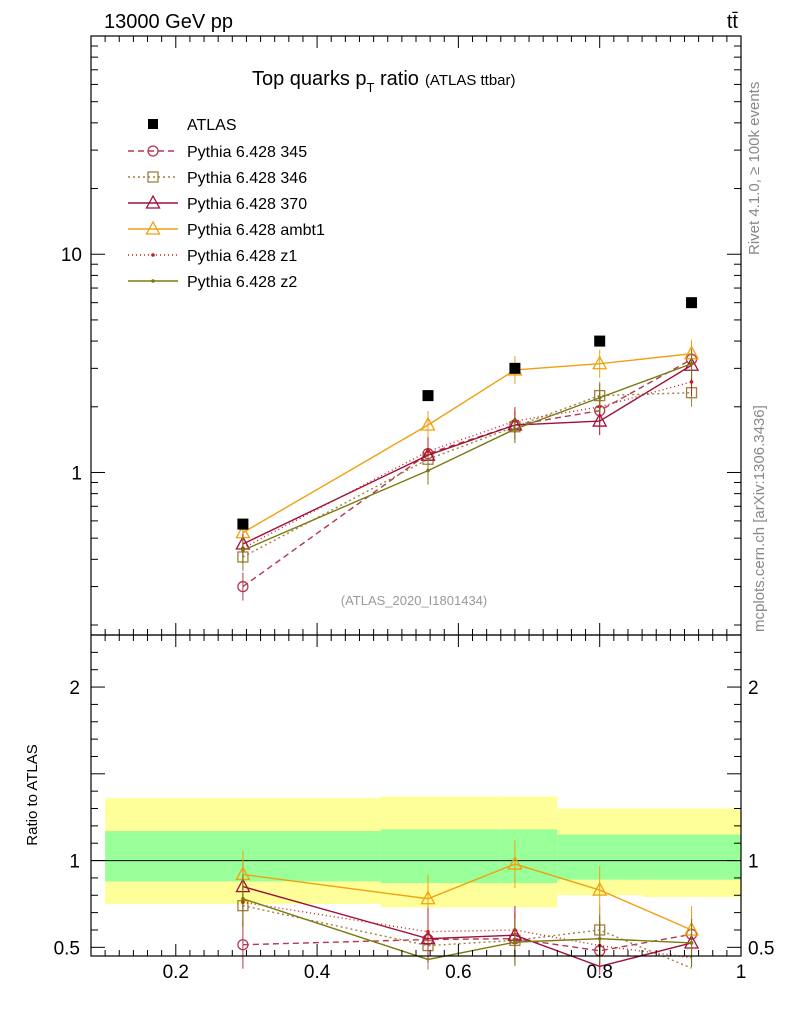 The image size is (786, 1024). I want to click on mcplots-label: mcplots.cern.ch [arXiv:1306.3436], so click(759, 518).